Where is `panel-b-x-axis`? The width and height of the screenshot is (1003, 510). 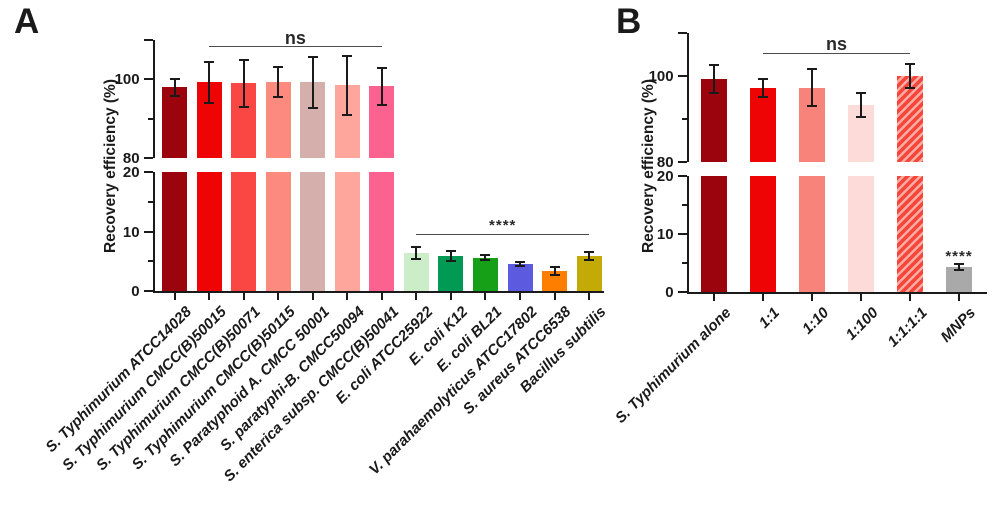 panel-b-x-axis is located at coordinates (836, 293).